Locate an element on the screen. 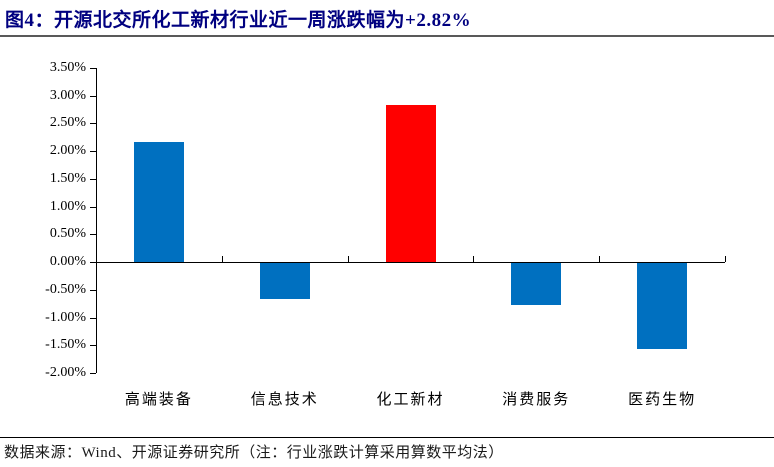  y-axis-tick-label: 3.00% is located at coordinates (67, 95).